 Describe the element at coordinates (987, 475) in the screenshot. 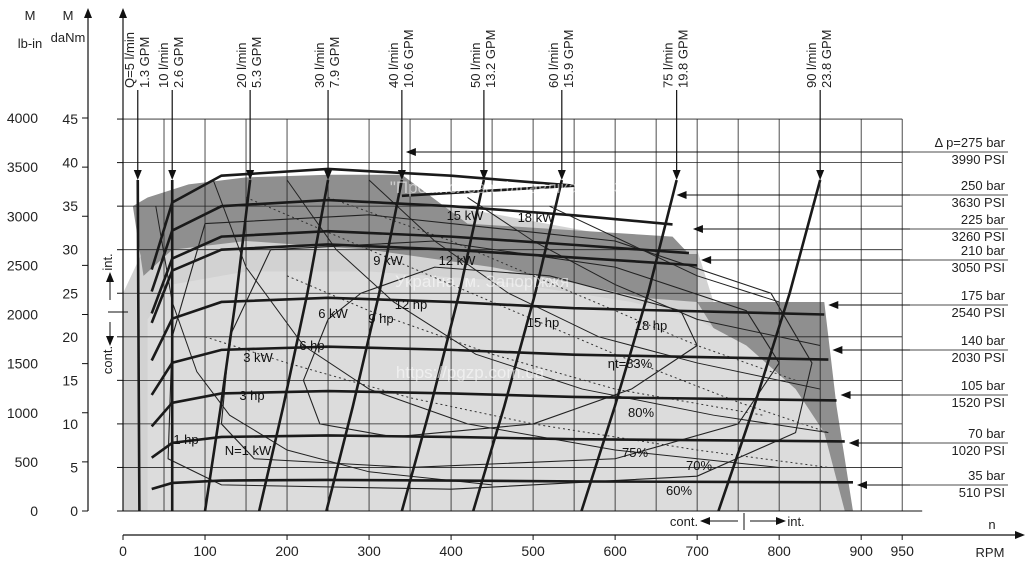

I see `pressure-label-bar: 35 bar` at that location.